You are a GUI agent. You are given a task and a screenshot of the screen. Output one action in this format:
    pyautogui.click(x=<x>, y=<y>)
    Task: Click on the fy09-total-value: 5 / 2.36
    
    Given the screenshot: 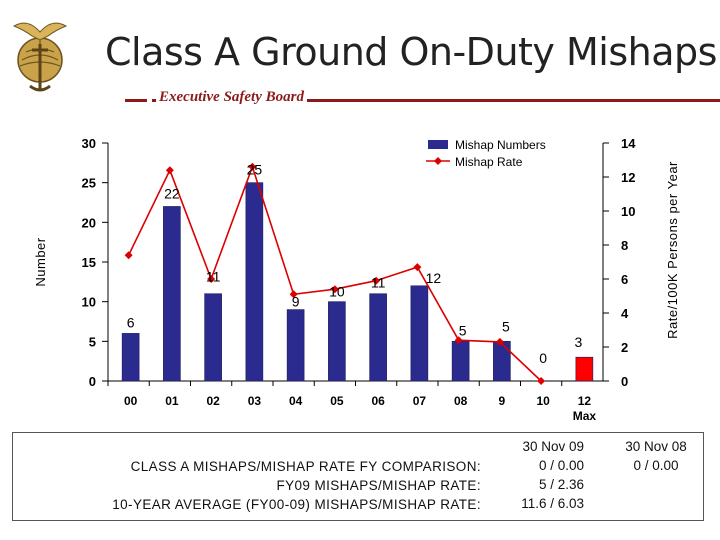 What is the action you would take?
    pyautogui.click(x=561, y=484)
    